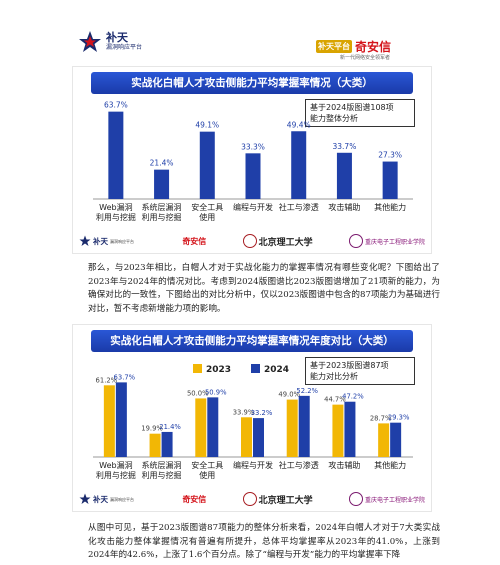  Describe the element at coordinates (252, 341) in the screenshot. I see `chart2-title: 实战化白帽人才攻击侧能力平均掌握率情况年度对比（大类）` at that location.